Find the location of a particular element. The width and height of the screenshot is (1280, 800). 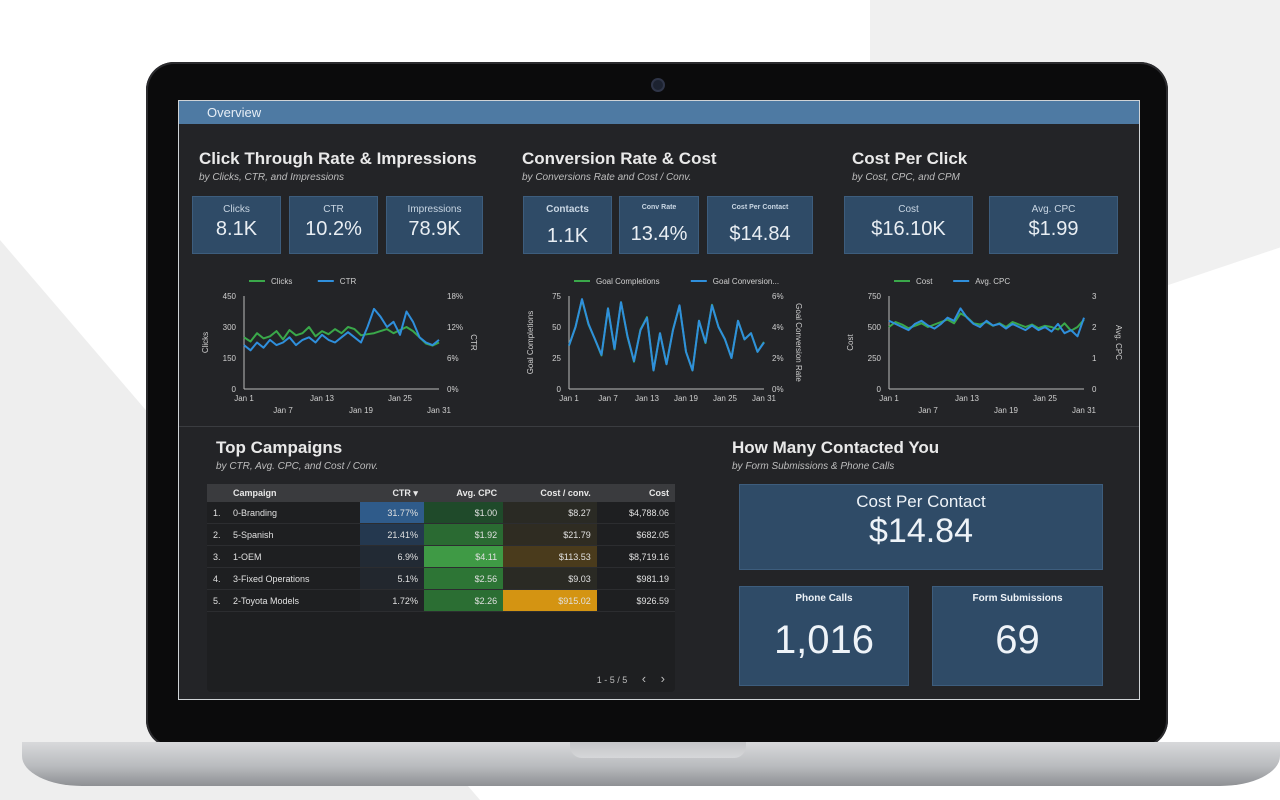

header-avg-cpc: Avg. CPC is located at coordinates (463, 493).